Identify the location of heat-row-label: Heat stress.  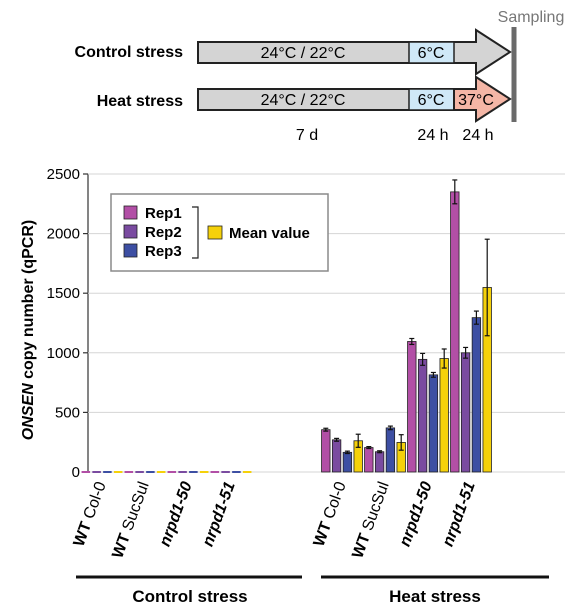
(140, 101).